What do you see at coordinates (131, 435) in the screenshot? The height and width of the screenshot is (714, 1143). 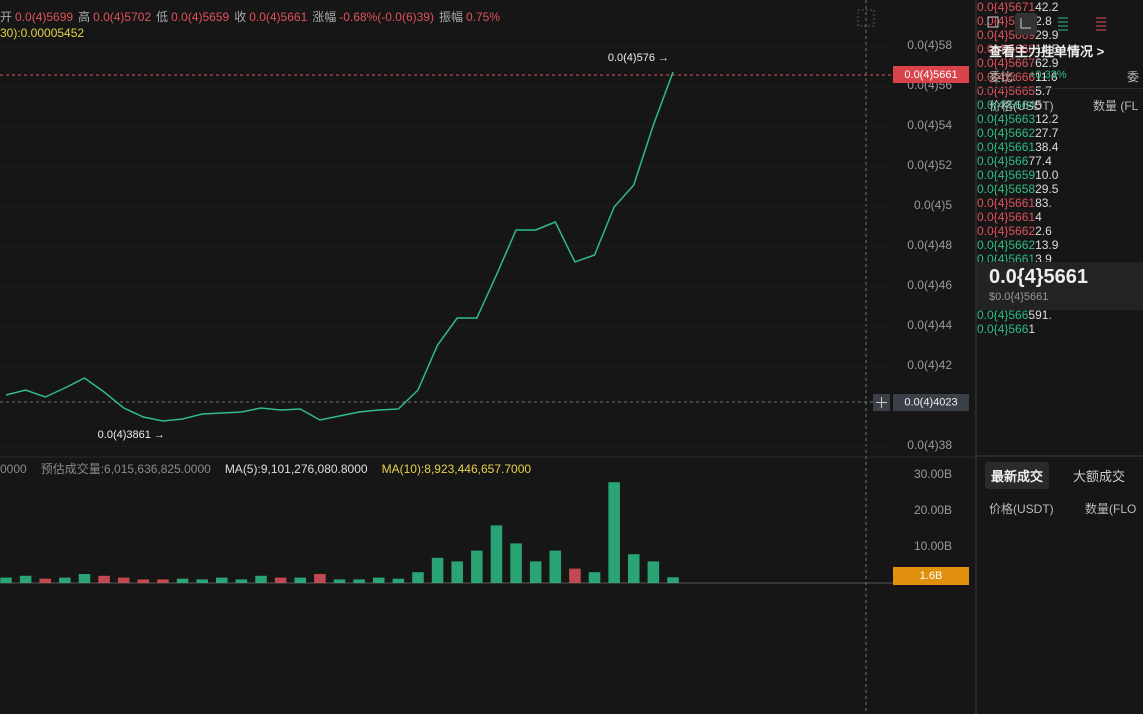 I see `low-annotation: 0.0(4)3861 →` at bounding box center [131, 435].